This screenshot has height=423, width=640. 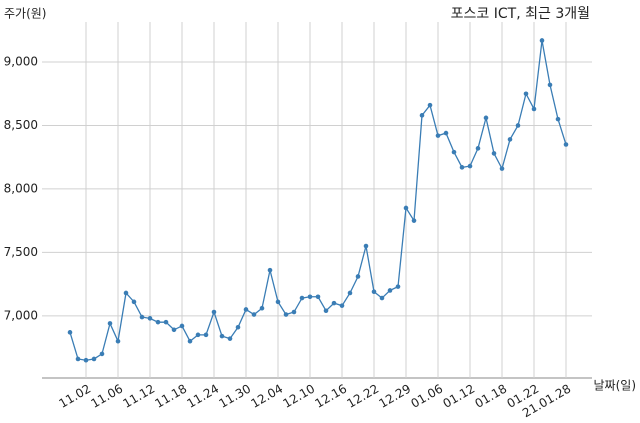 What do you see at coordinates (490, 396) in the screenshot?
I see `x-tick-label: 01.18` at bounding box center [490, 396].